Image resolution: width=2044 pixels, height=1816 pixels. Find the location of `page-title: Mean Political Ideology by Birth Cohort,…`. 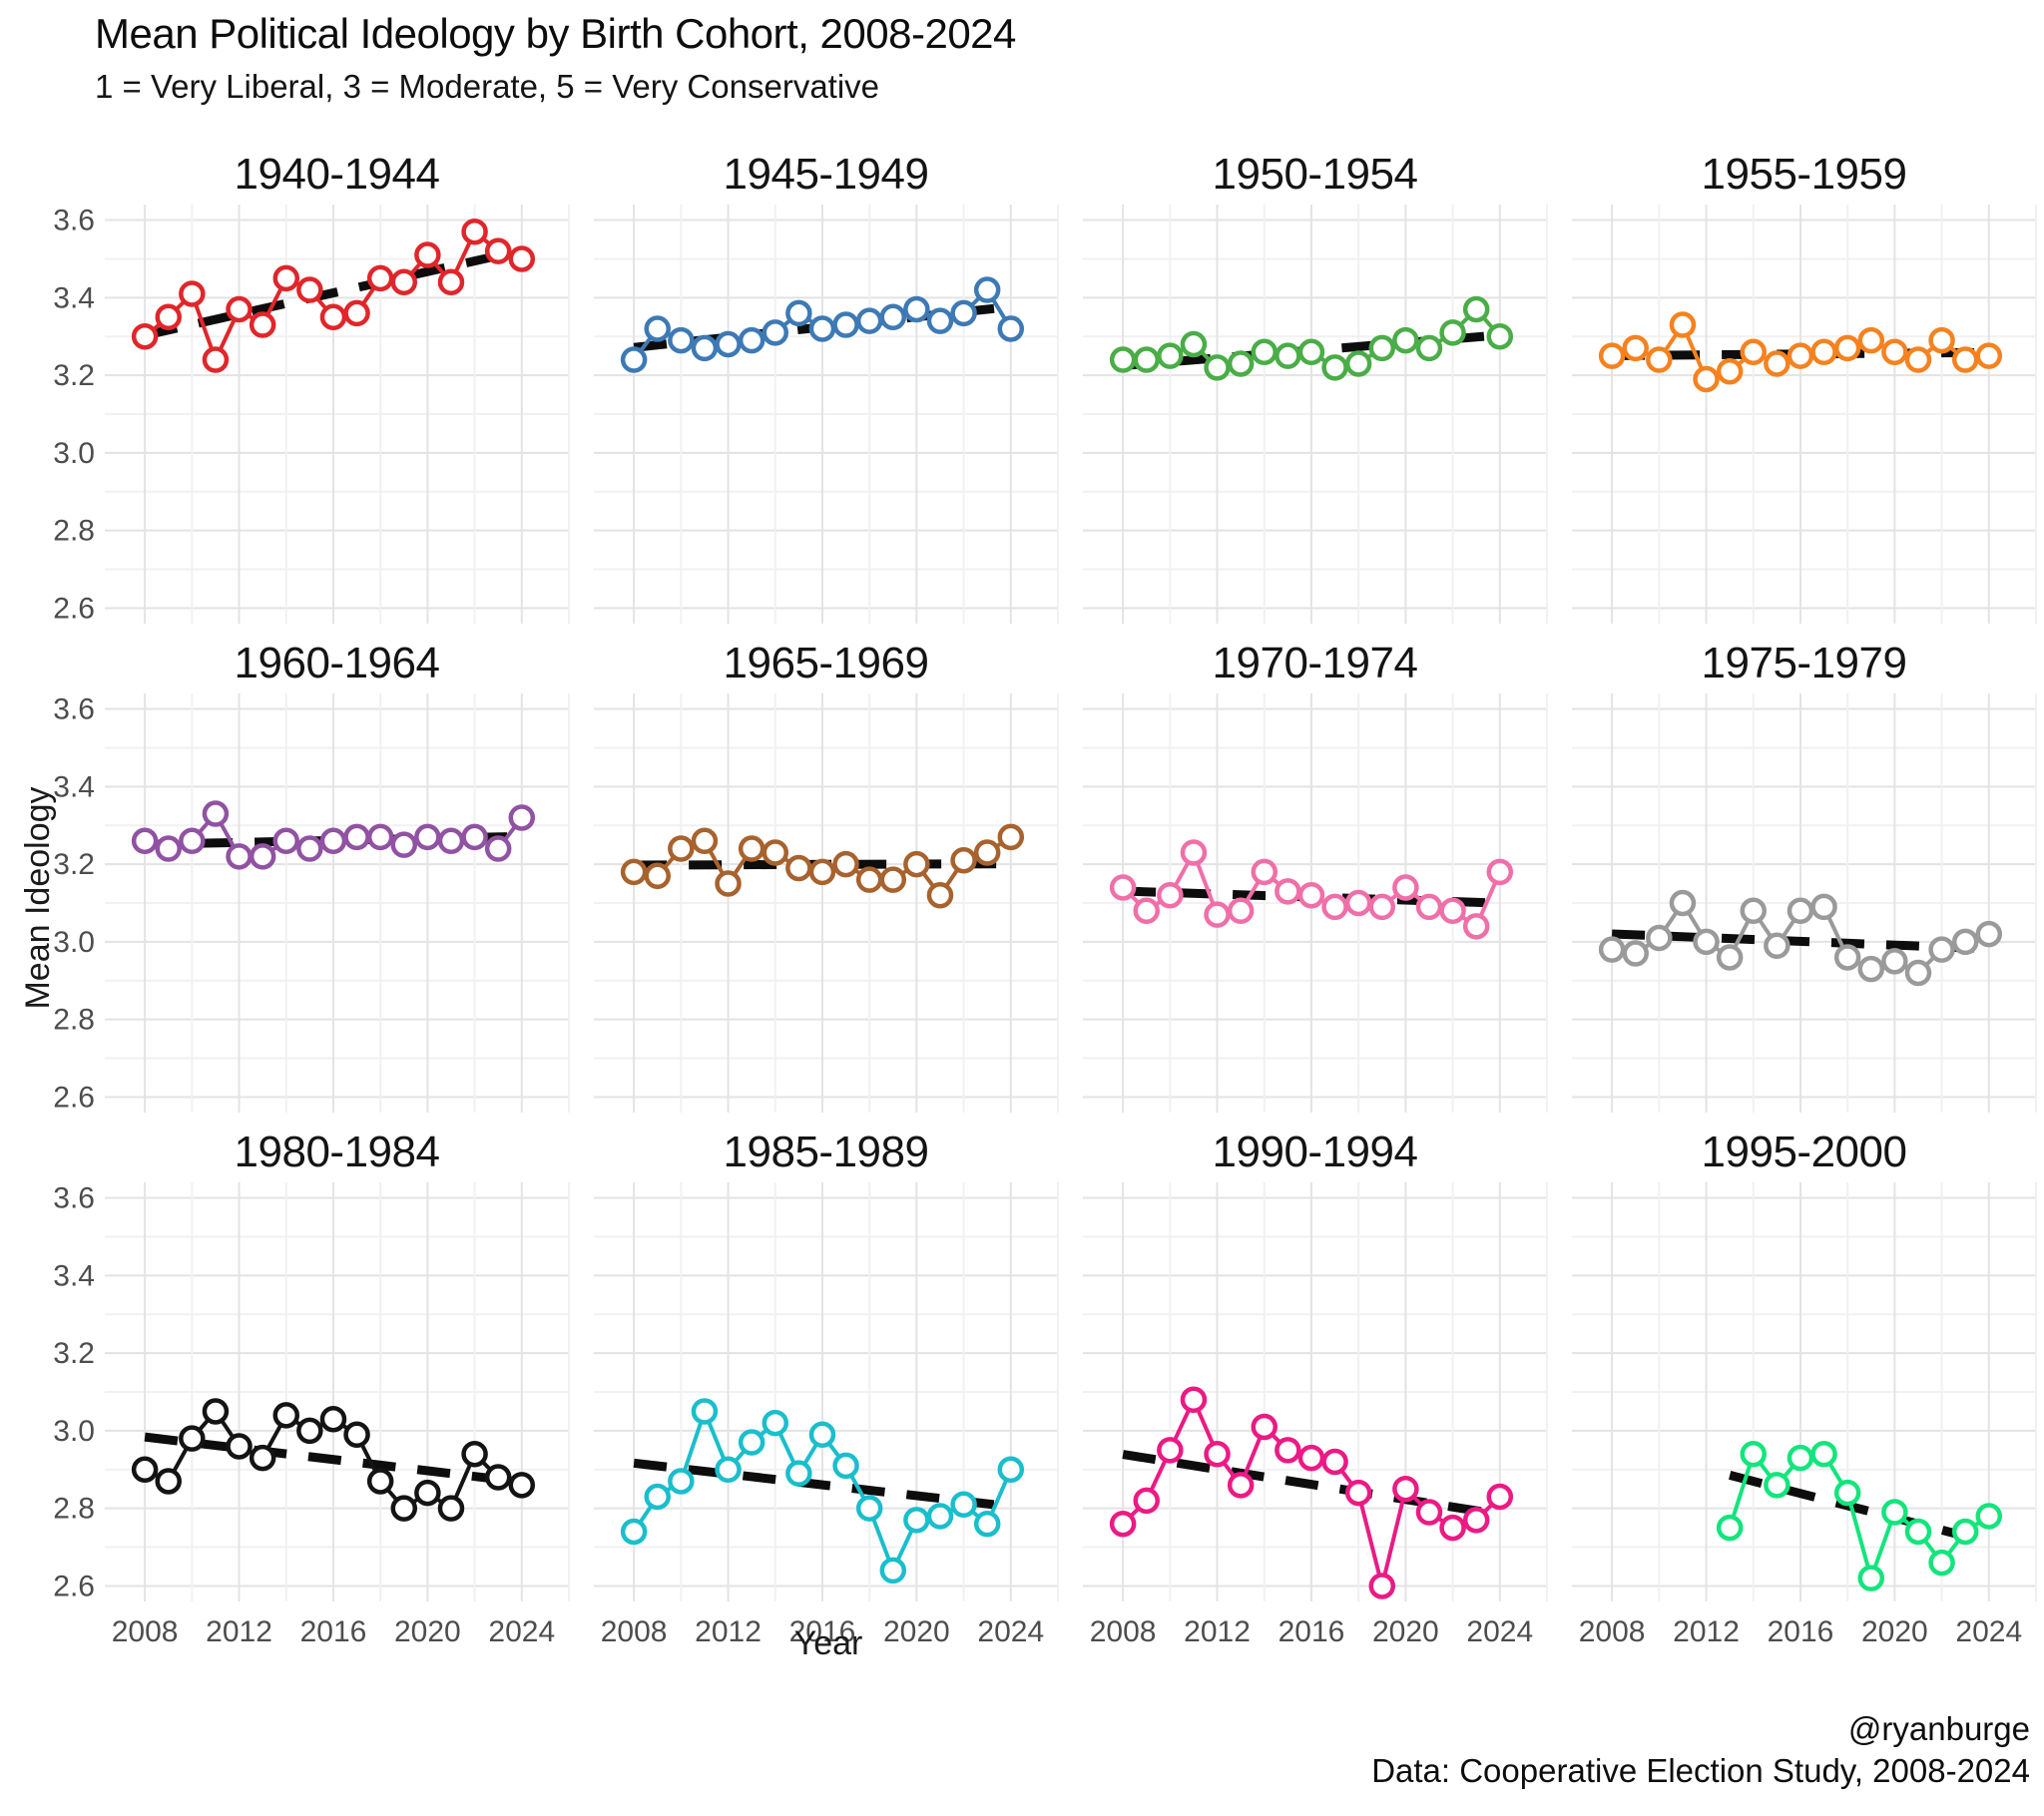

page-title: Mean Political Ideology by Birth Cohort,… is located at coordinates (555, 33).